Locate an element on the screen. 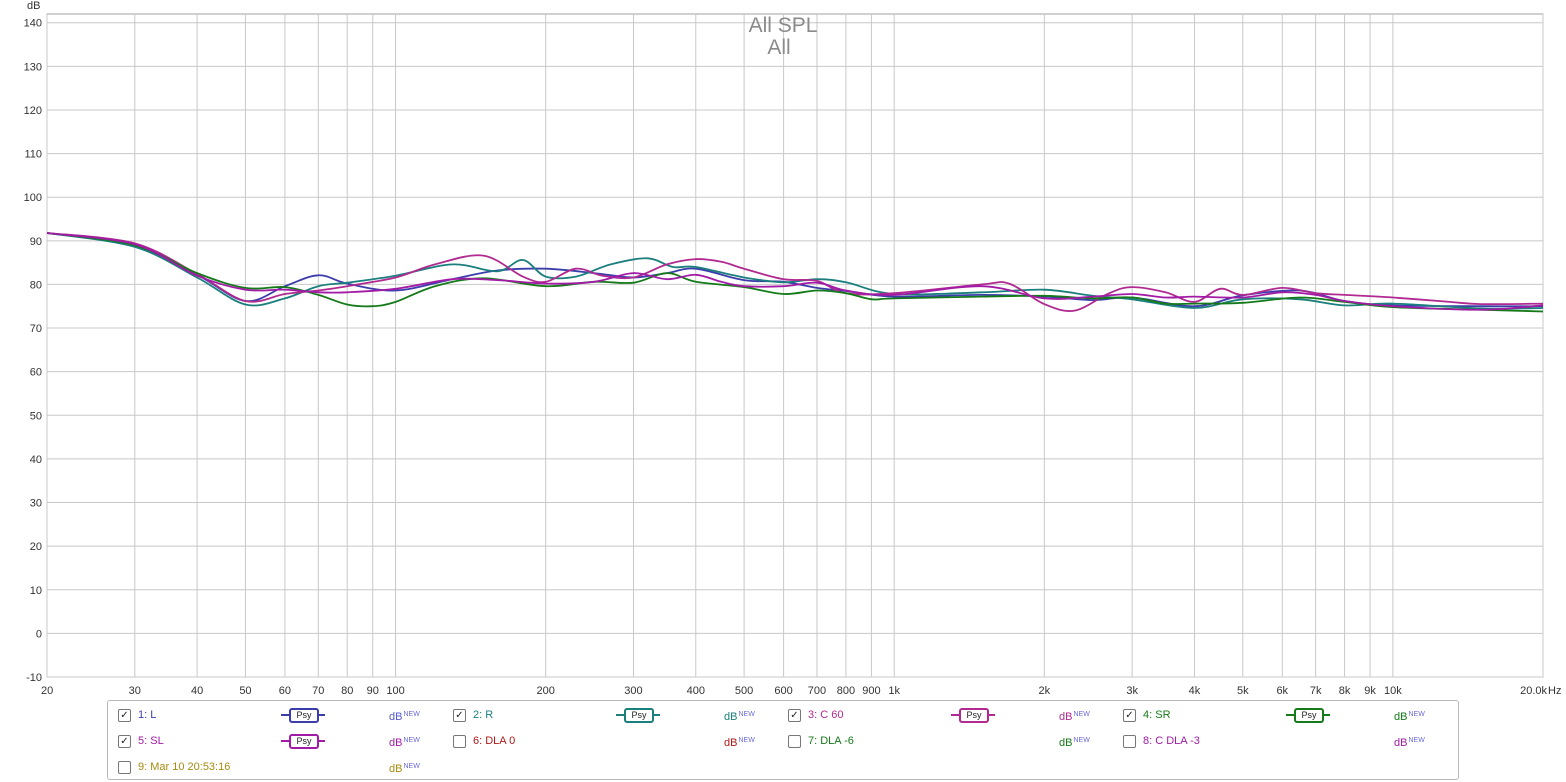 This screenshot has height=782, width=1566. y-tick-label: 60 is located at coordinates (36, 373).